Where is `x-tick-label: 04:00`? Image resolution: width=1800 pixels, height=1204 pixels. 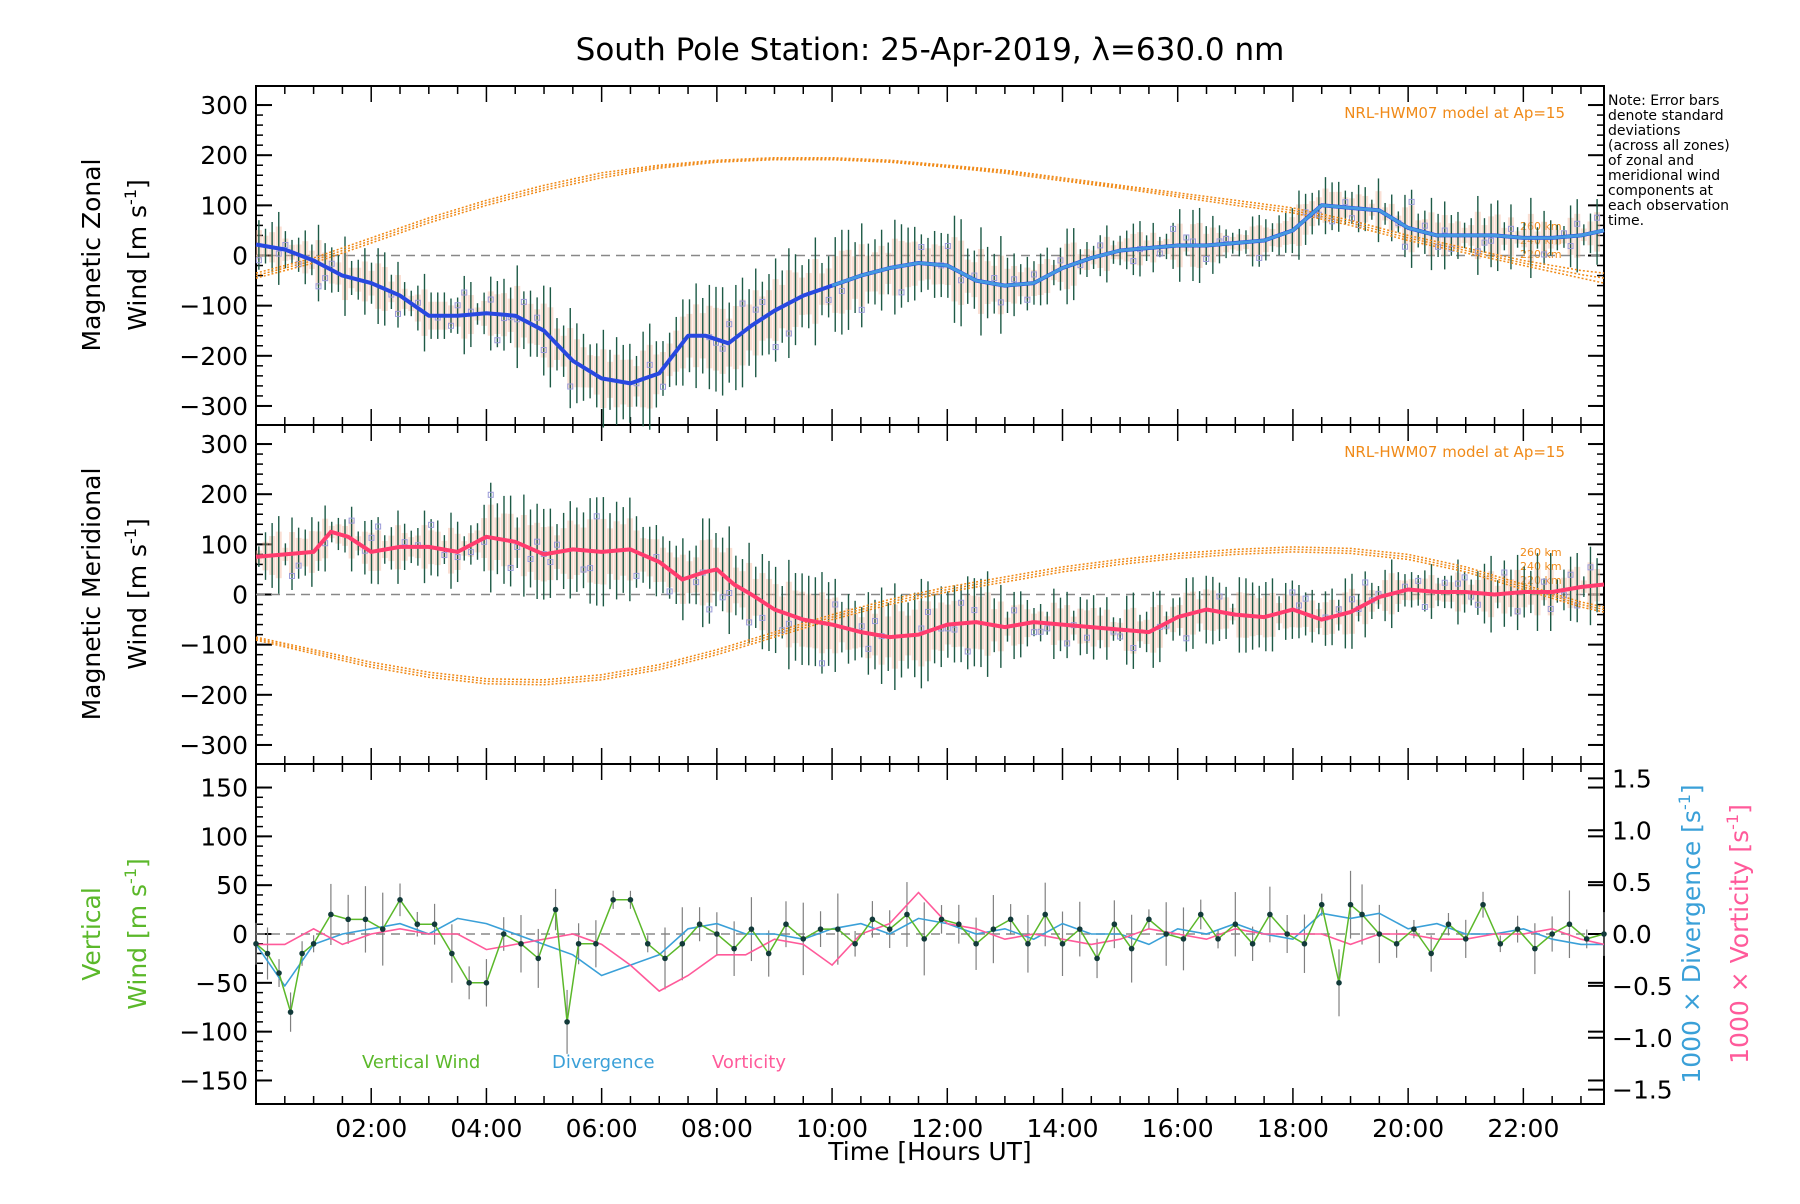 x-tick-label: 04:00 is located at coordinates (486, 1128).